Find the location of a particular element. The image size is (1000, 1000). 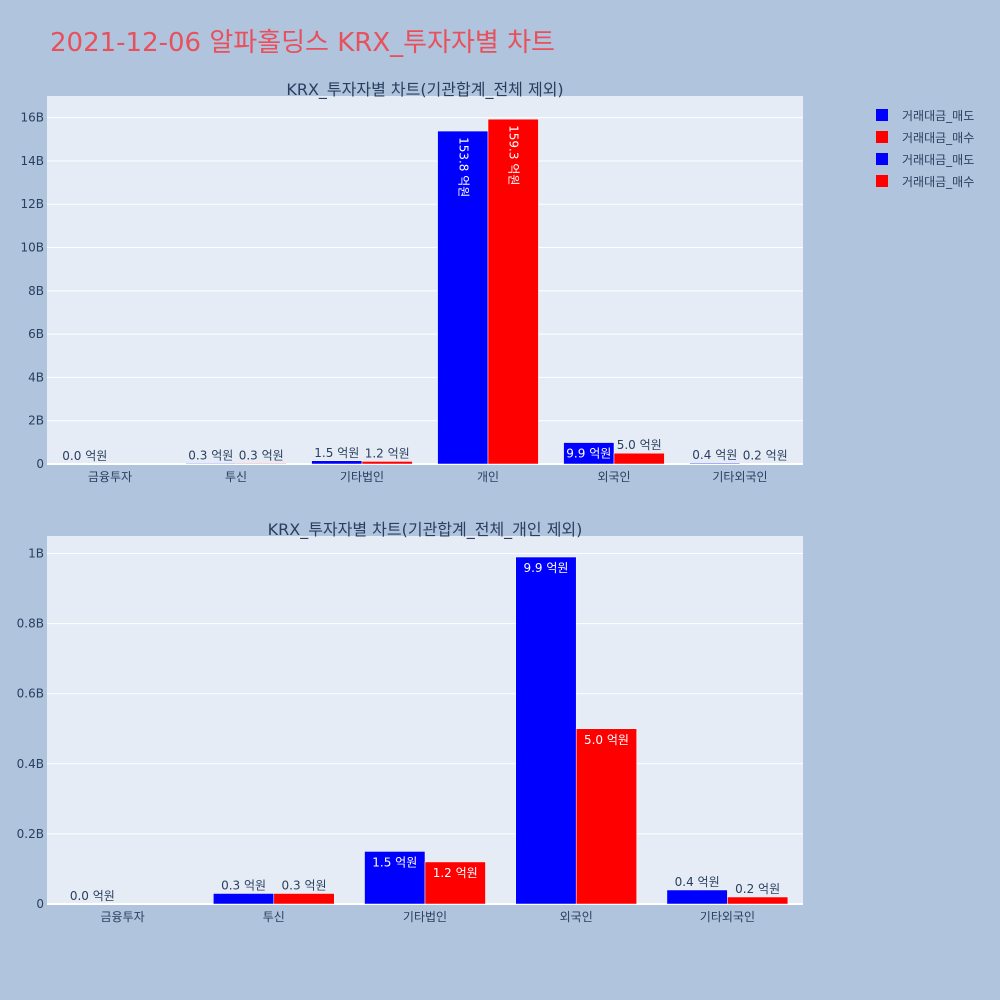

y-tick-label: 8B is located at coordinates (36, 291).